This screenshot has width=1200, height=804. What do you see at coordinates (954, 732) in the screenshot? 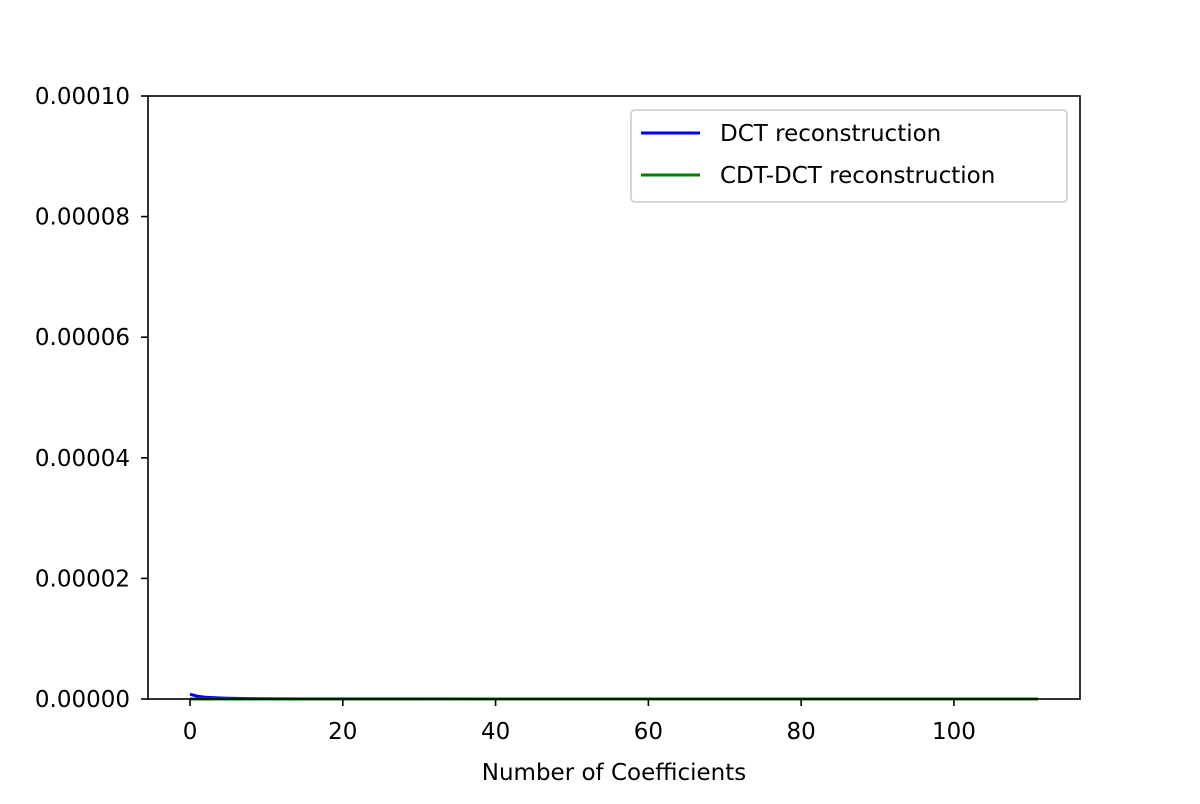
I see `x-tick-label: 100` at bounding box center [954, 732].